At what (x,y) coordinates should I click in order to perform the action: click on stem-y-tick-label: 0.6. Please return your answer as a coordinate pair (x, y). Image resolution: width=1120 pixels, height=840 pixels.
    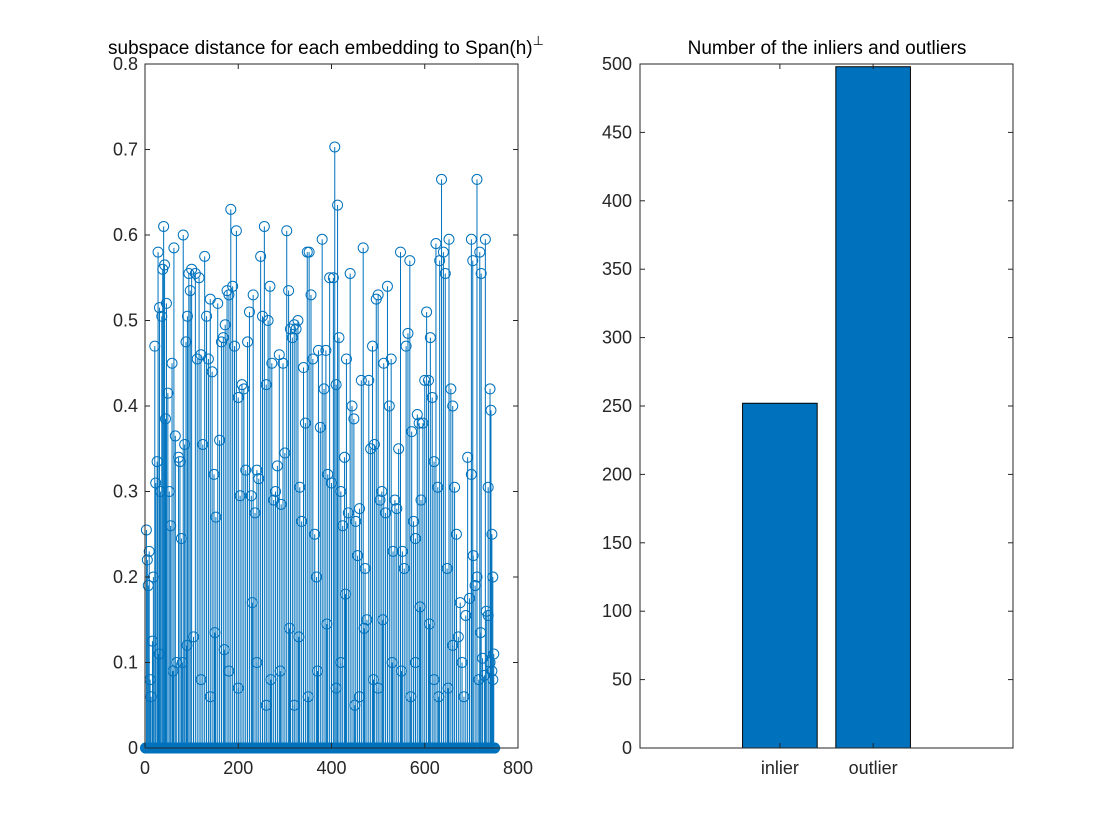
    Looking at the image, I should click on (125, 235).